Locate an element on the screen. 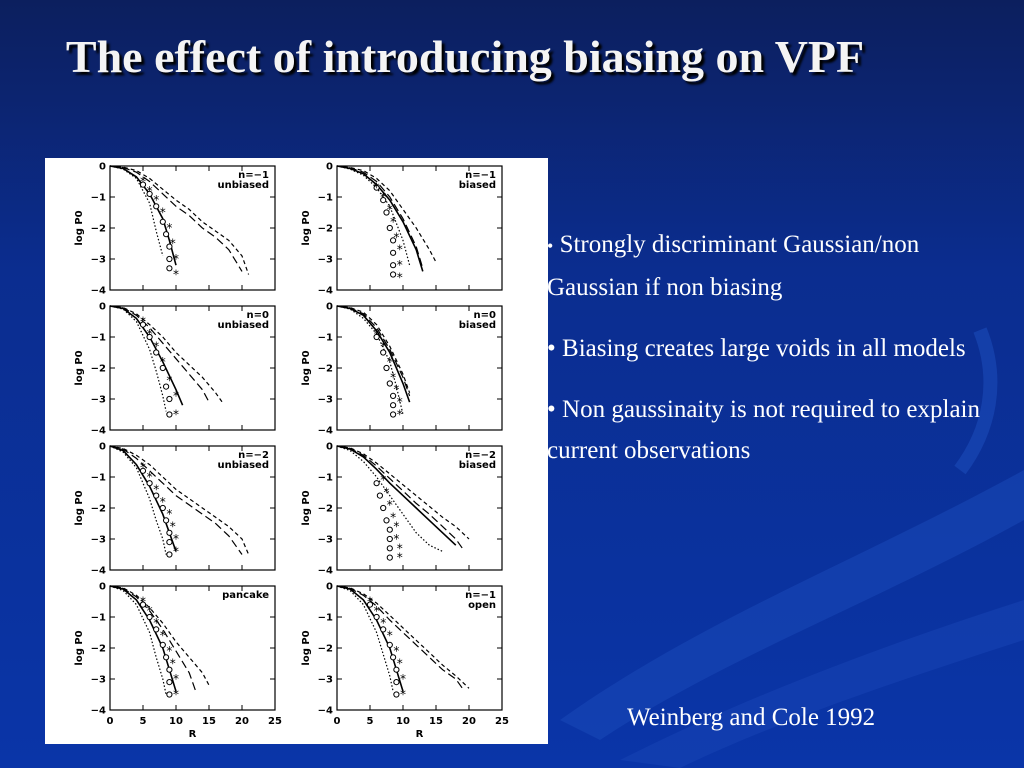 This screenshot has width=1024, height=768. panel-label: n=−2 is located at coordinates (253, 455).